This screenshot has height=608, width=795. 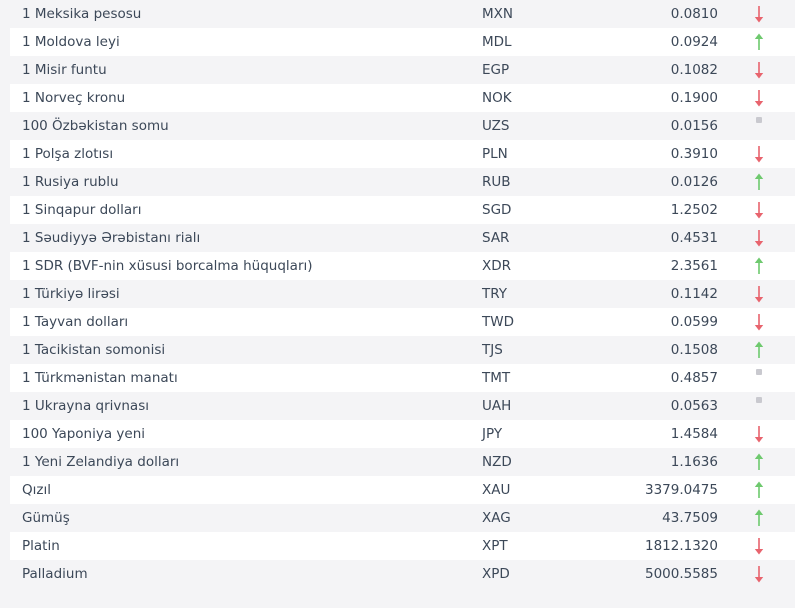 I want to click on table-row: 1 Səudiyyə Ərəbistanı rialı SAR 0.4531, so click(x=402, y=238).